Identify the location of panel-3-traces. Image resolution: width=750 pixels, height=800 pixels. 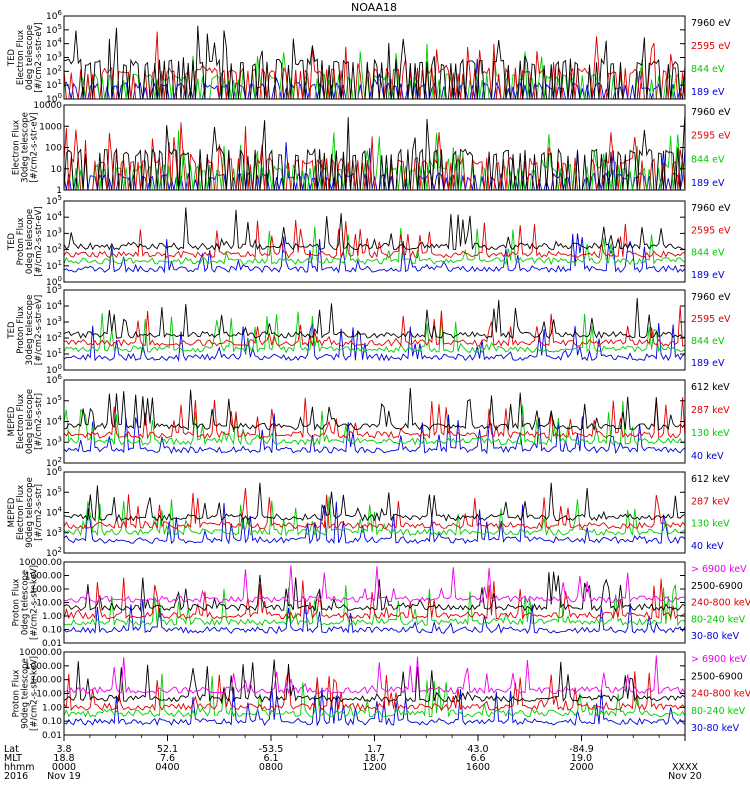
(374, 240).